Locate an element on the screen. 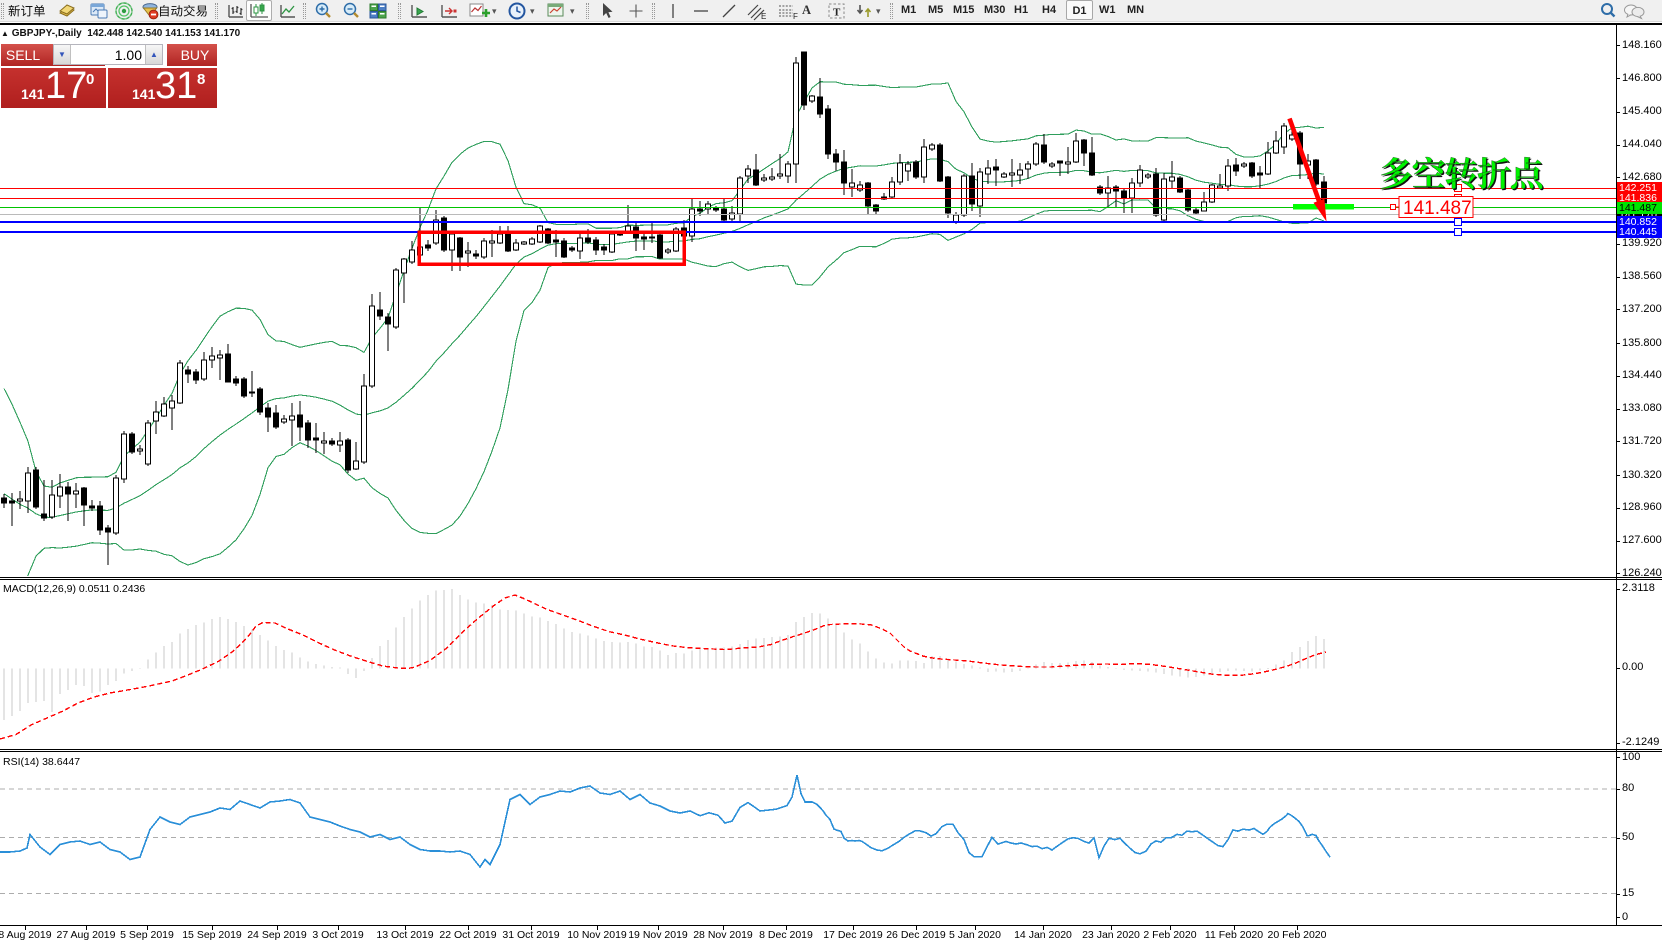  svg-text: T is located at coordinates (837, 13).